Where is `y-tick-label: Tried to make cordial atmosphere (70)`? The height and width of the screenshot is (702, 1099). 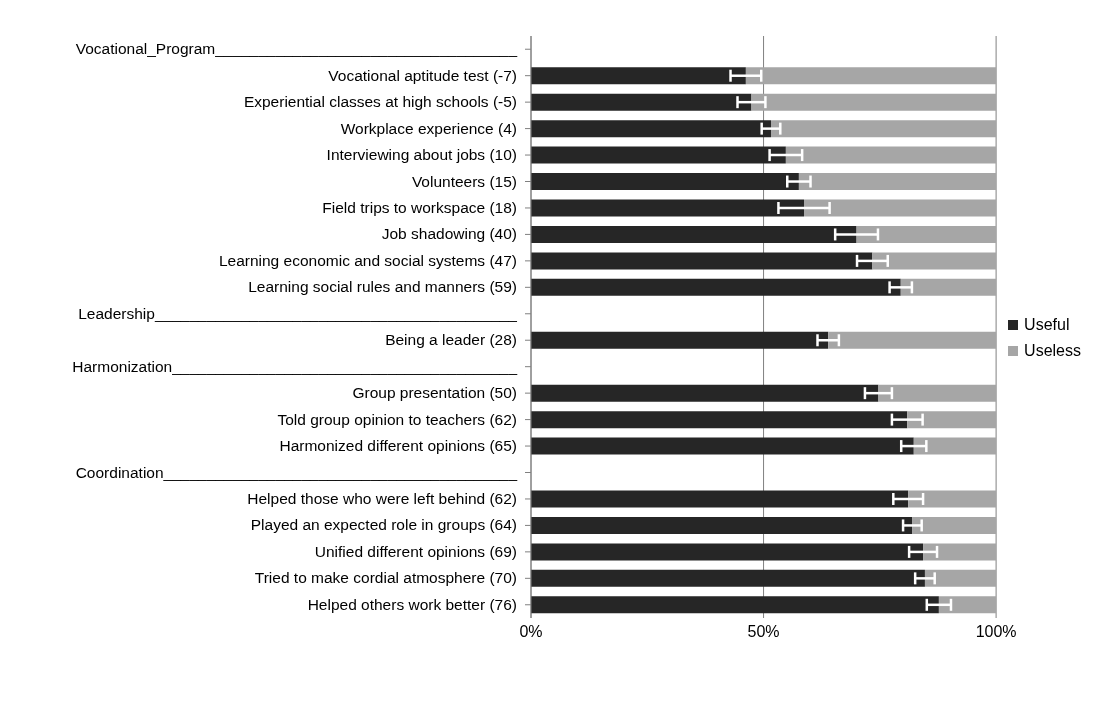 y-tick-label: Tried to make cordial atmosphere (70) is located at coordinates (385, 578).